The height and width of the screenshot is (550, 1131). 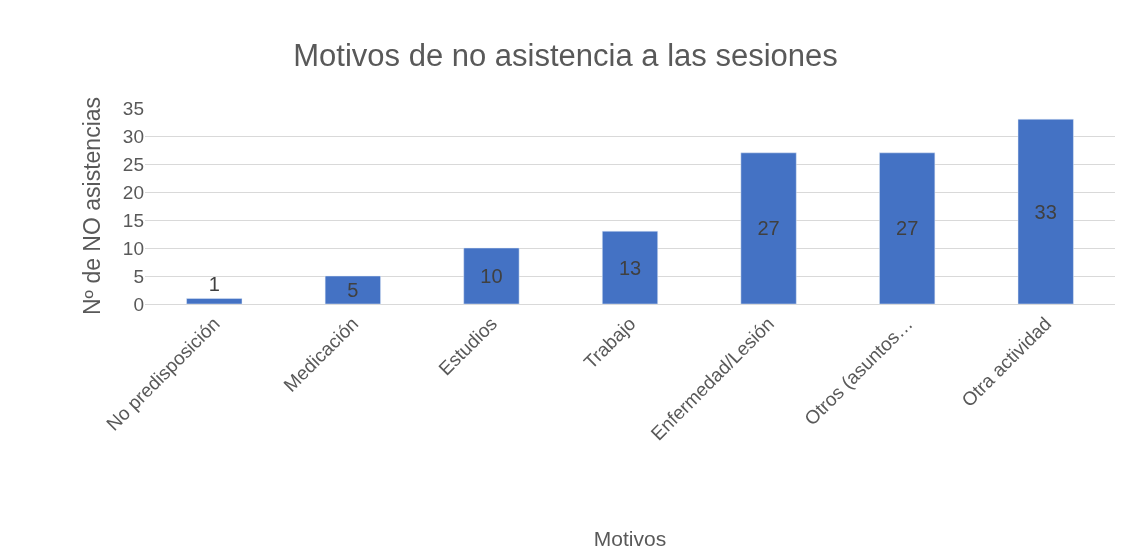 What do you see at coordinates (92, 206) in the screenshot?
I see `y-axis-title: Nº de NO asistencias` at bounding box center [92, 206].